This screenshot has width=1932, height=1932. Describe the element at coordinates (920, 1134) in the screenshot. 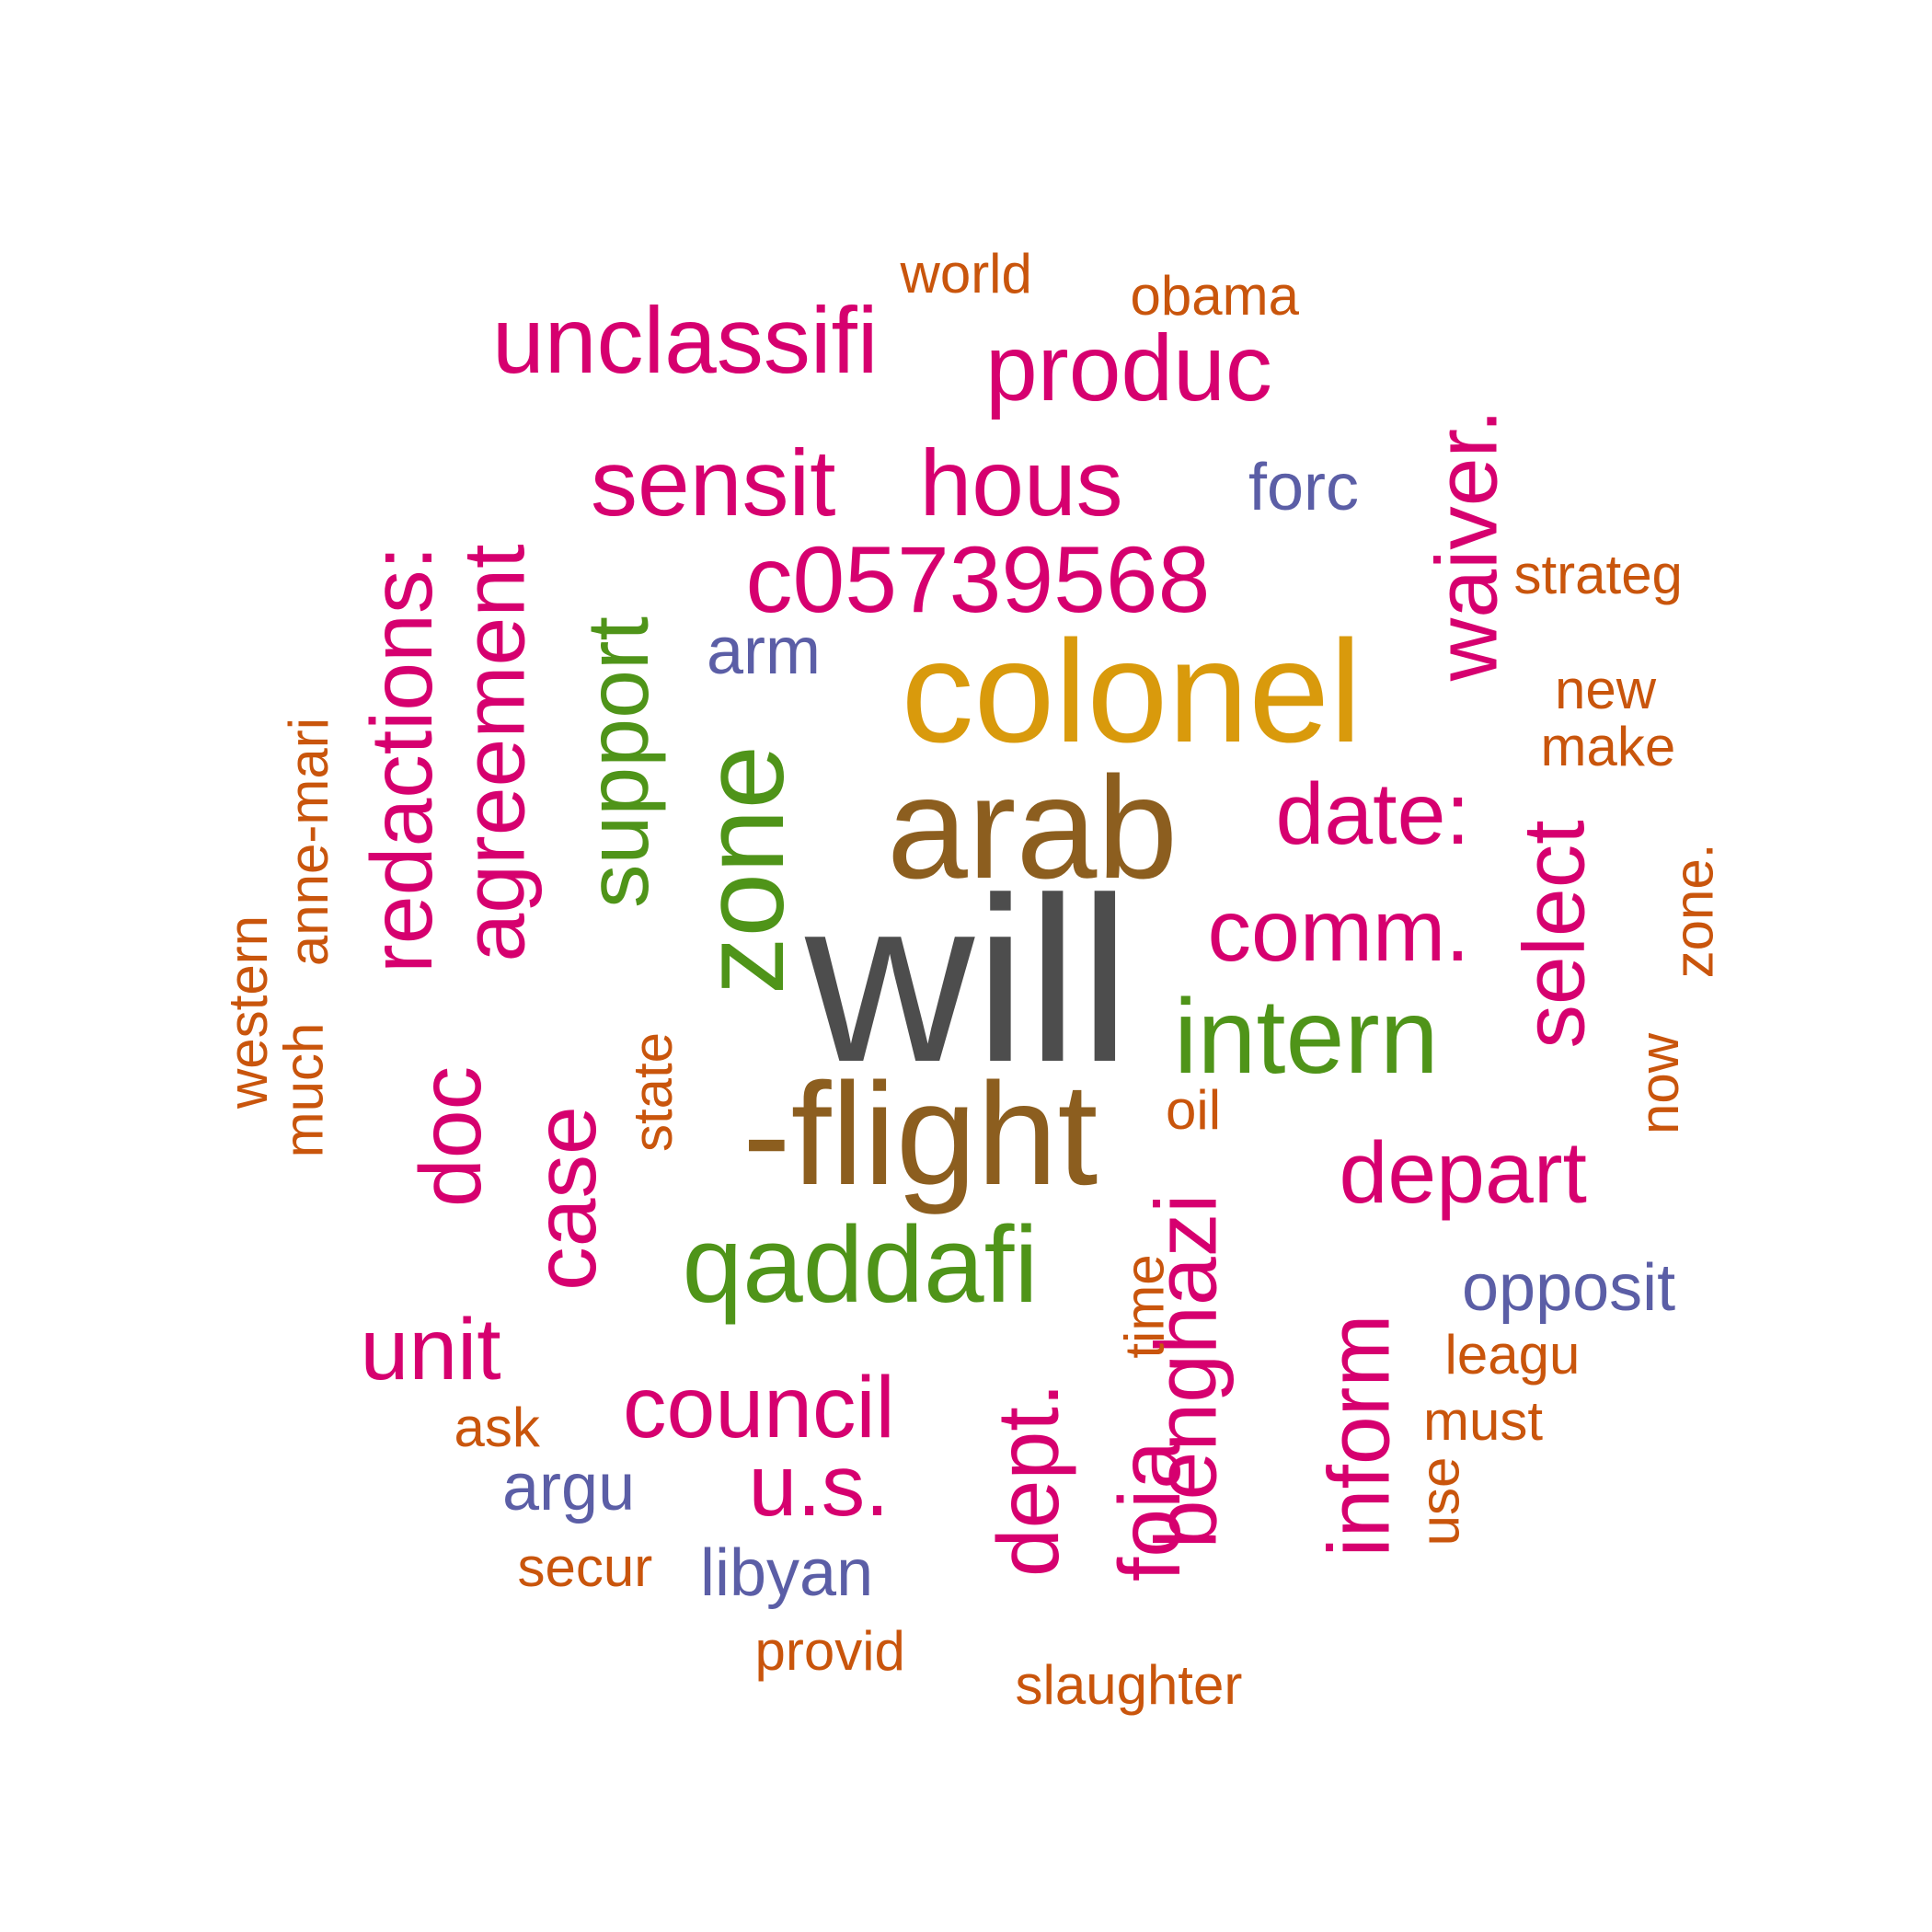

I see `word-flight: -flight` at that location.